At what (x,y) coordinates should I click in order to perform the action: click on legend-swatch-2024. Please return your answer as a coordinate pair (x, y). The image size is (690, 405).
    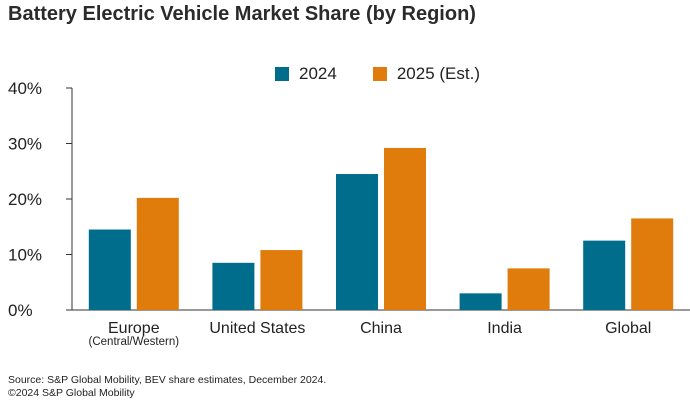
    Looking at the image, I should click on (282, 74).